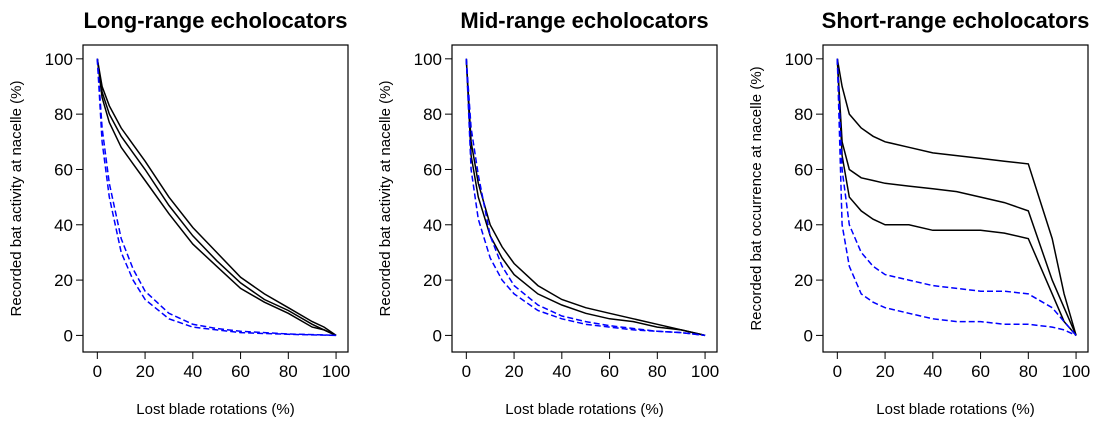 The image size is (1097, 435). What do you see at coordinates (584, 20) in the screenshot?
I see `chart-title: Mid-range echolocators` at bounding box center [584, 20].